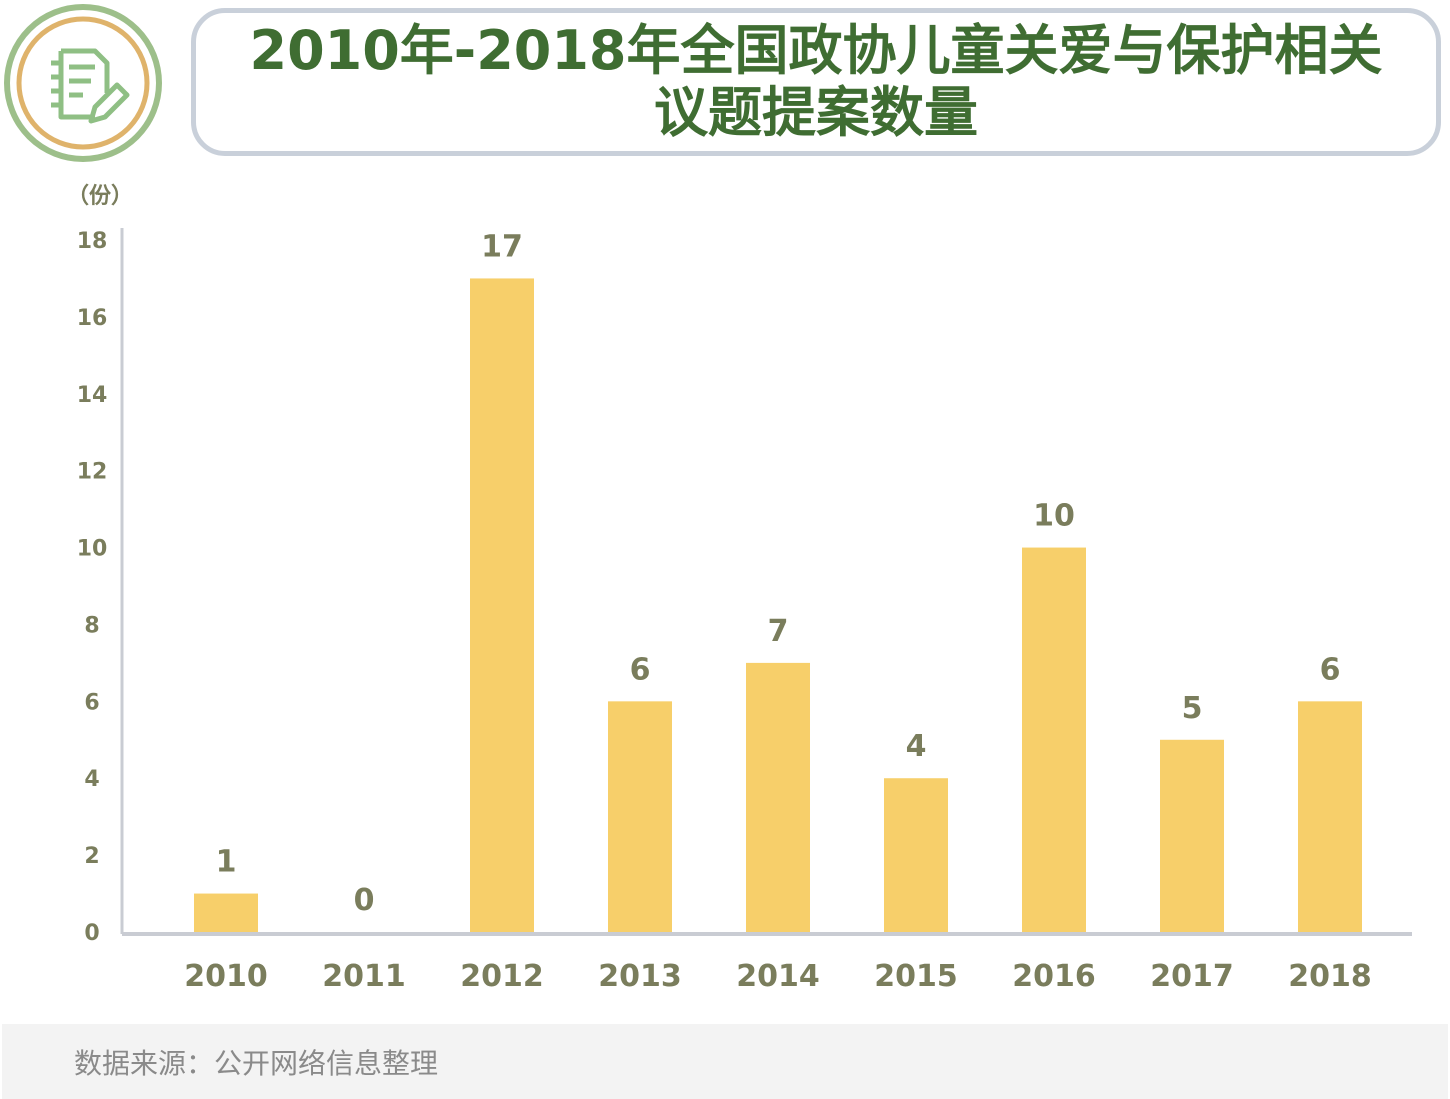  I want to click on chart-title-line-2: 议题提案数量, so click(816, 112).